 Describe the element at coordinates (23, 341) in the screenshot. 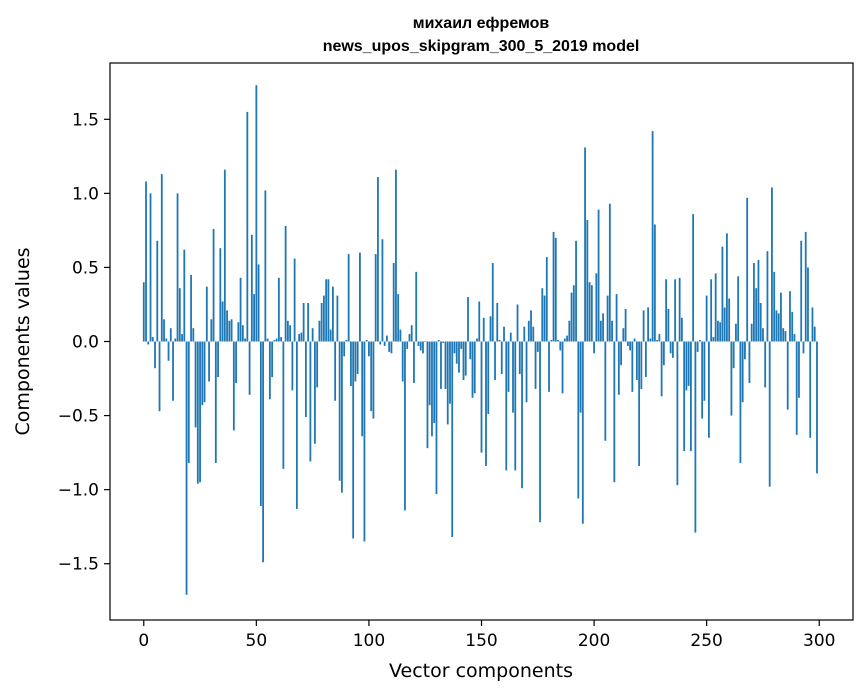

I see `y-axis-label: Components values` at that location.